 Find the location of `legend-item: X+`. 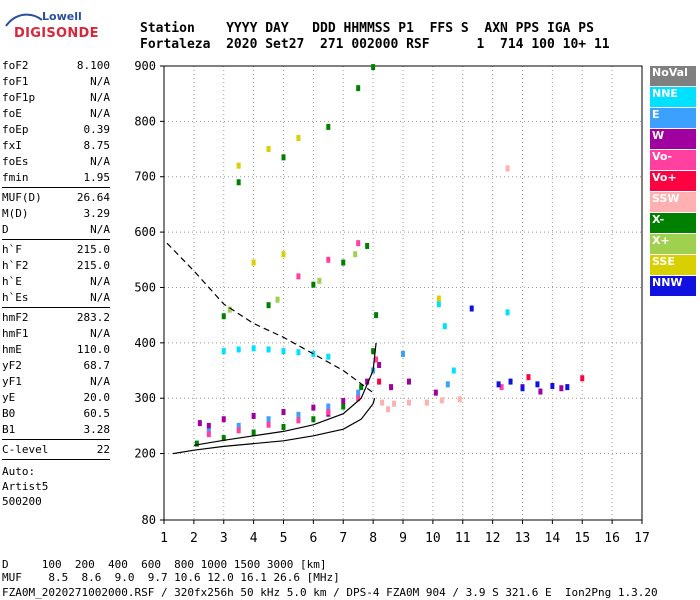

legend-item: X+ is located at coordinates (673, 244).